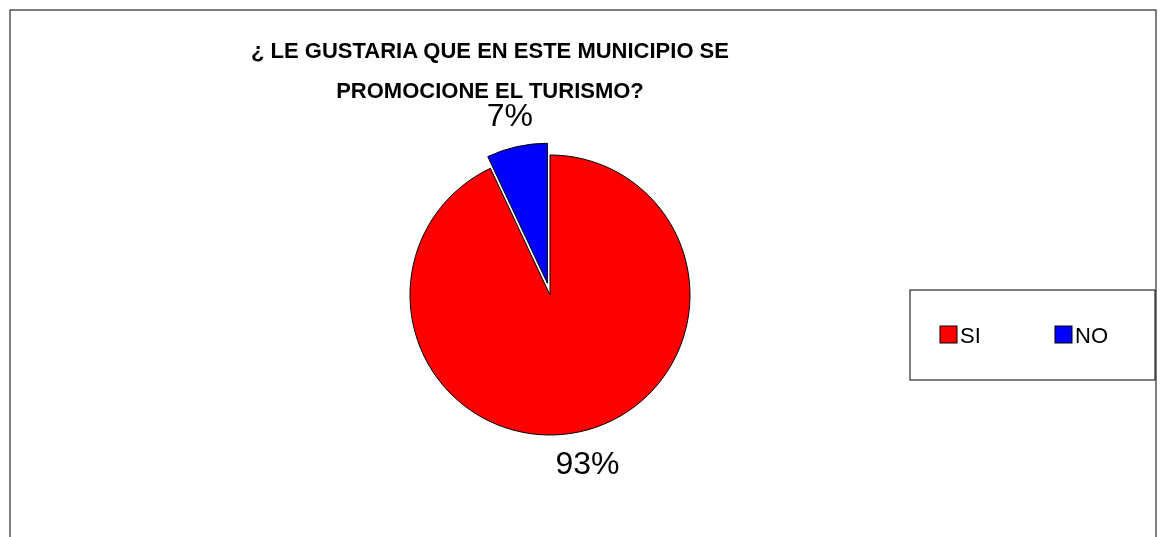  Describe the element at coordinates (970, 335) in the screenshot. I see `legend-label: SI` at that location.